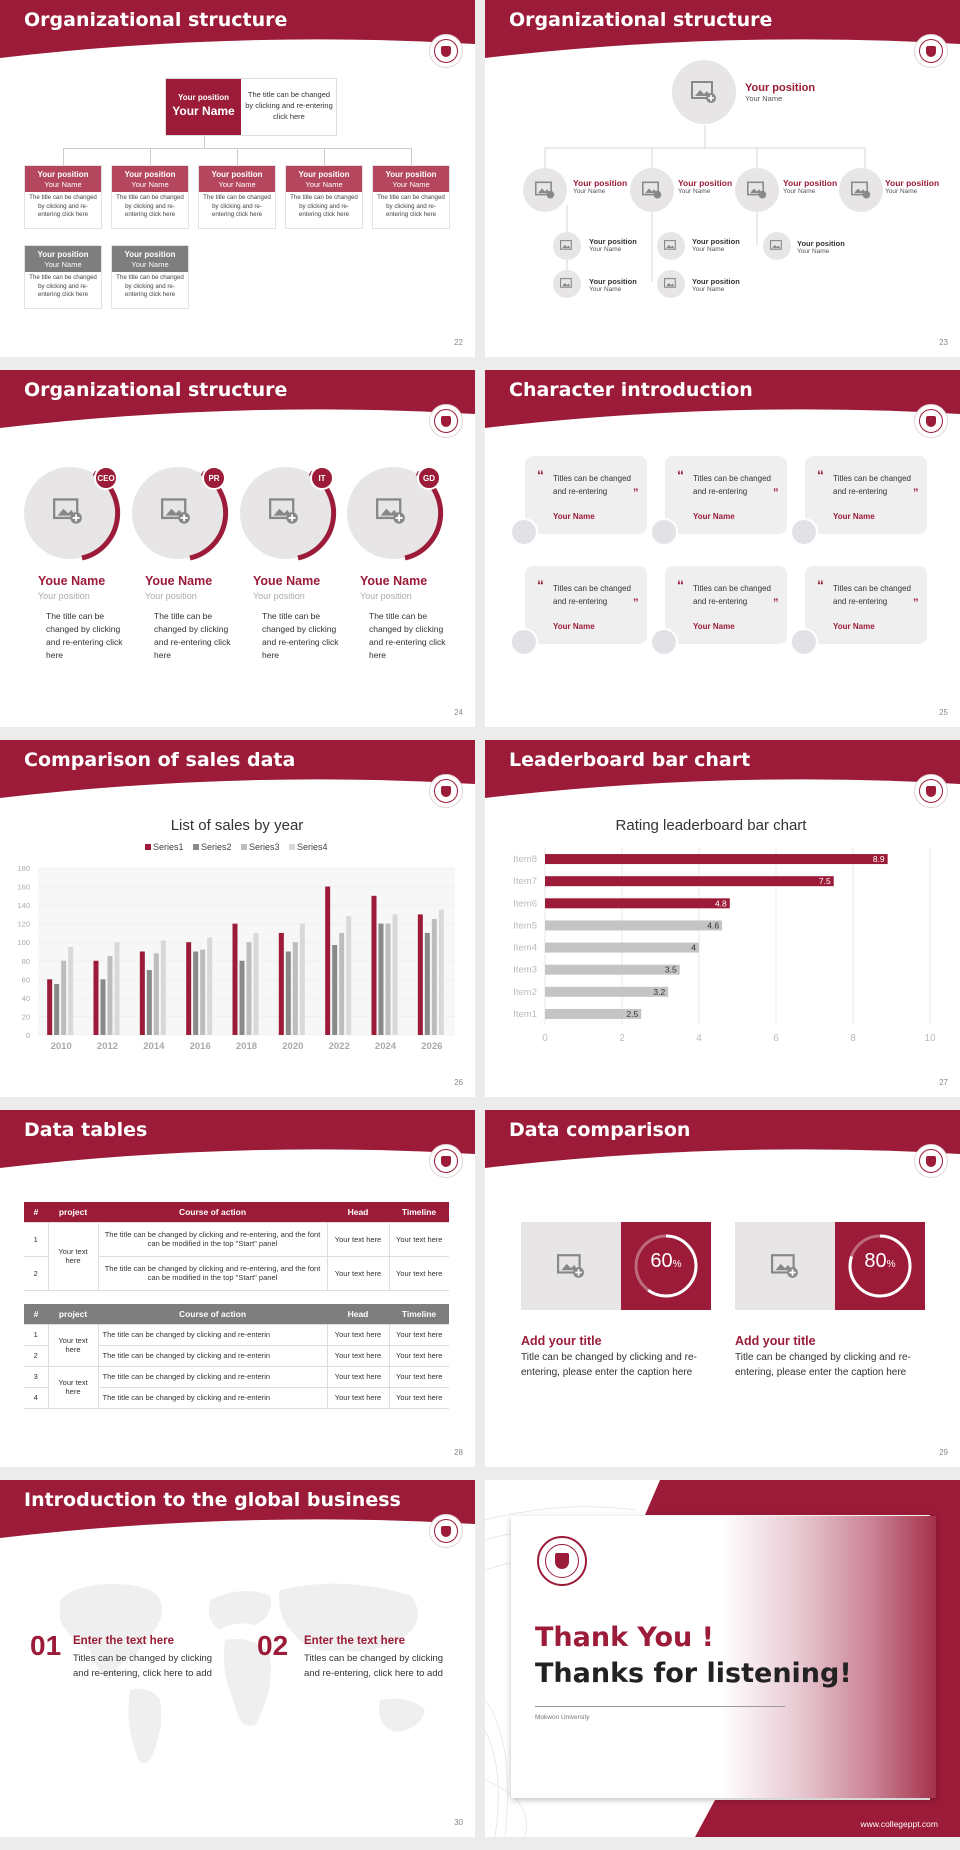 The height and width of the screenshot is (1850, 960). I want to click on slide-title: Comparison of sales data, so click(160, 760).